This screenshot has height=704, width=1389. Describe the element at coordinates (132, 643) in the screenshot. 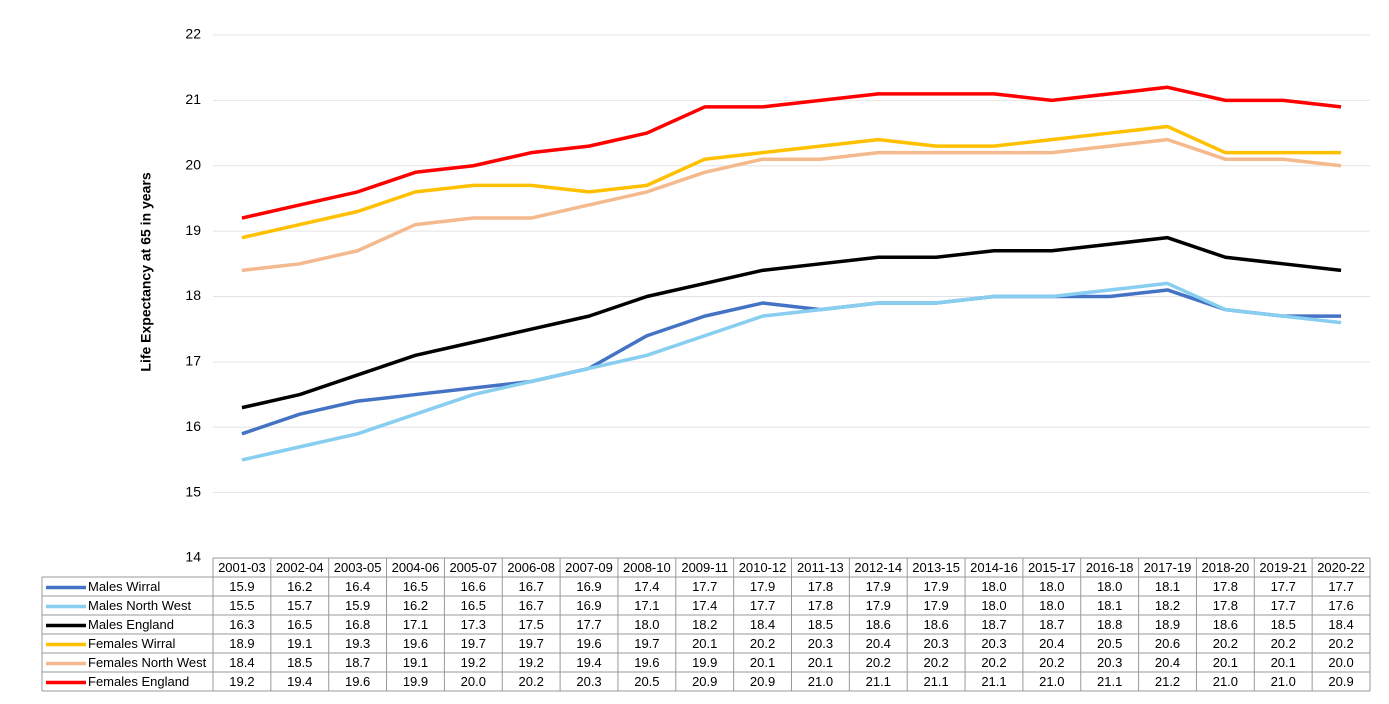

I see `legend-label: Females Wirral` at that location.